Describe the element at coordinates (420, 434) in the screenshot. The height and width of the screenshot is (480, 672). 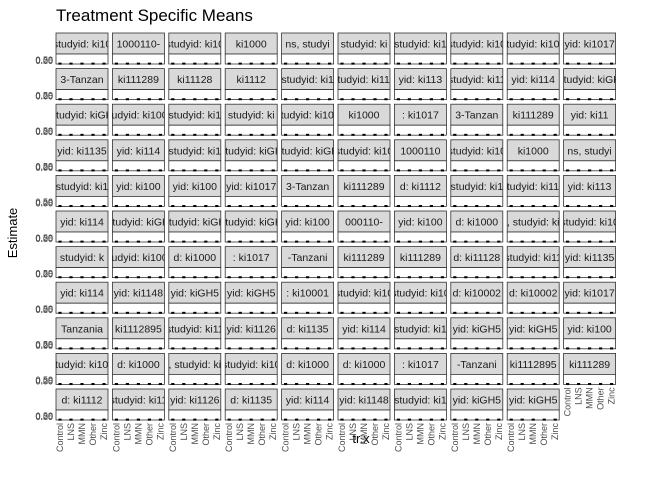
I see `x-tick-label: MMN` at that location.